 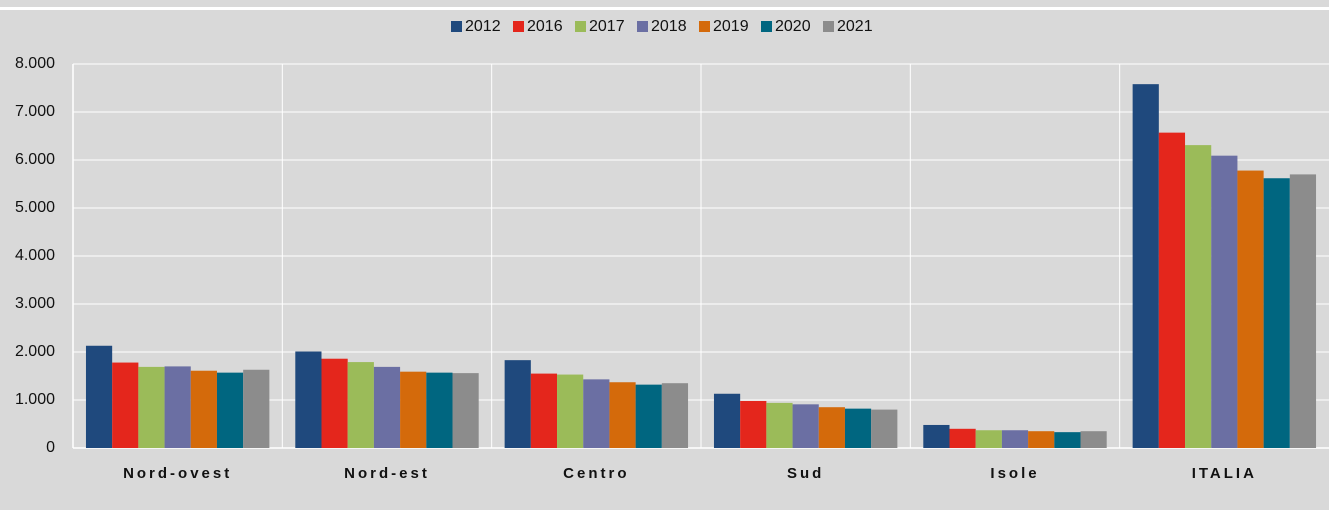 What do you see at coordinates (855, 26) in the screenshot?
I see `legend-label: 2021` at bounding box center [855, 26].